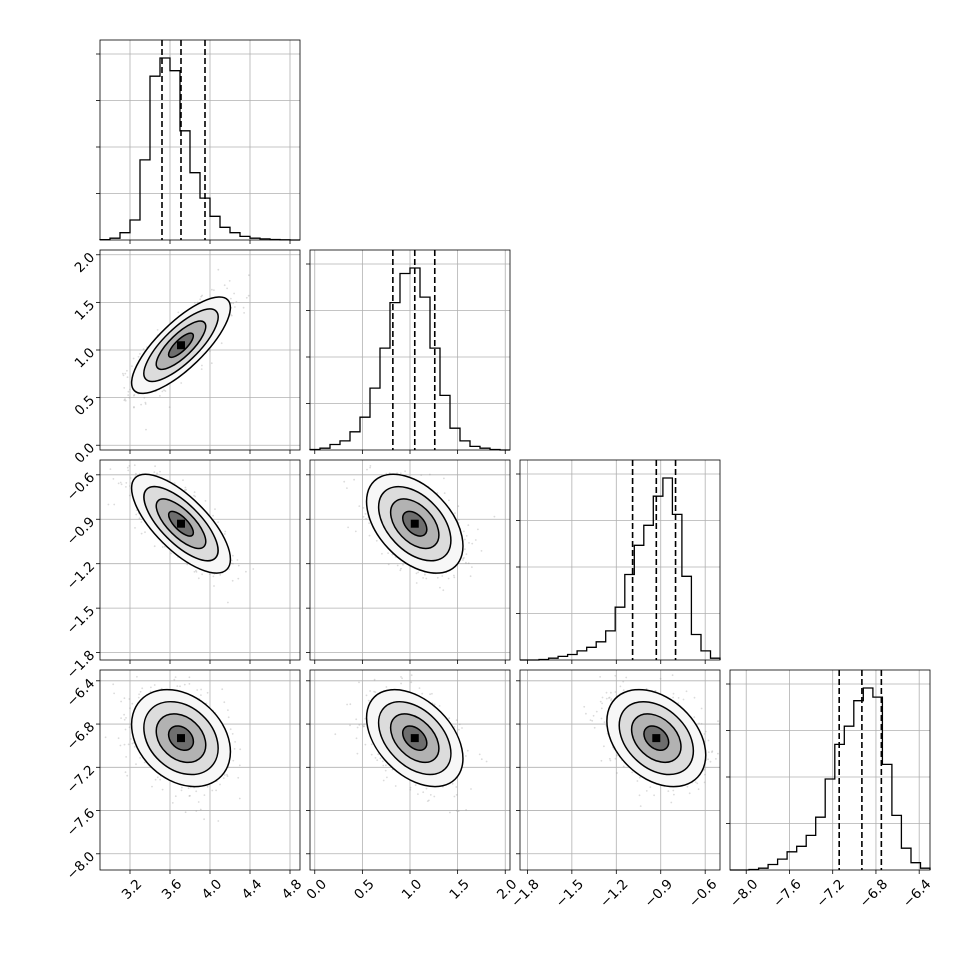  What do you see at coordinates (81, 822) in the screenshot?
I see `y-tick-label: −7.6` at bounding box center [81, 822].